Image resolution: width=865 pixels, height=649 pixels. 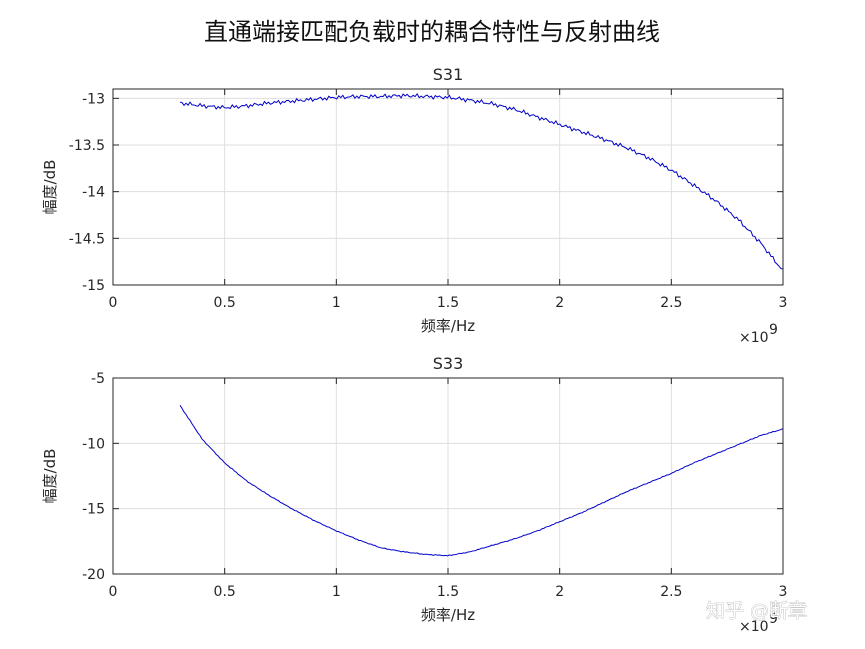 What do you see at coordinates (773, 619) in the screenshot?
I see `s33-x-exponent-power: 9` at bounding box center [773, 619].